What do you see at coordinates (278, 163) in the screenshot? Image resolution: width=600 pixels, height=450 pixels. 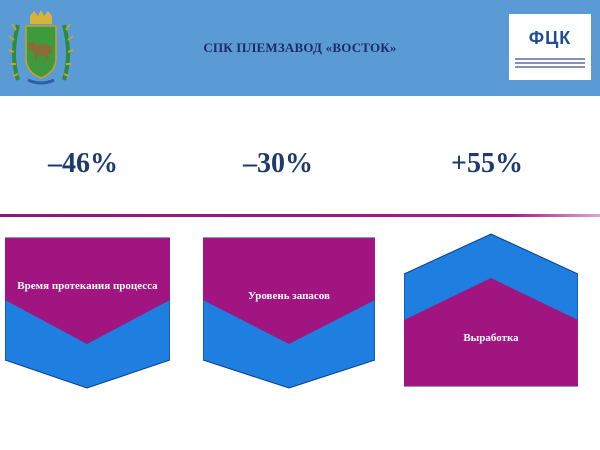 I see `stat-inventory: –30%` at bounding box center [278, 163].